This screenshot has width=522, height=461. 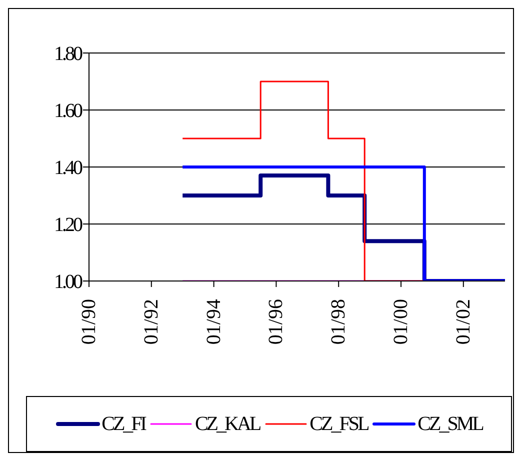 What do you see at coordinates (123, 424) in the screenshot?
I see `legend-label: CZ_FI` at bounding box center [123, 424].